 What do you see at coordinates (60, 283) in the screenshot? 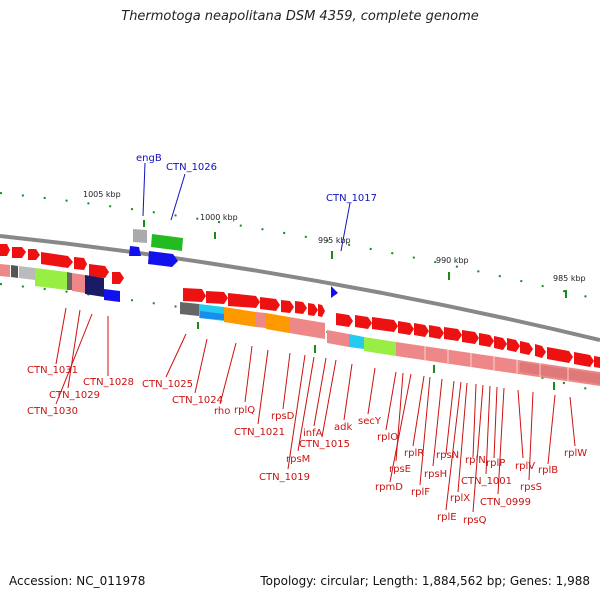
I see `bottom-strand-genes-left` at bounding box center [60, 283].